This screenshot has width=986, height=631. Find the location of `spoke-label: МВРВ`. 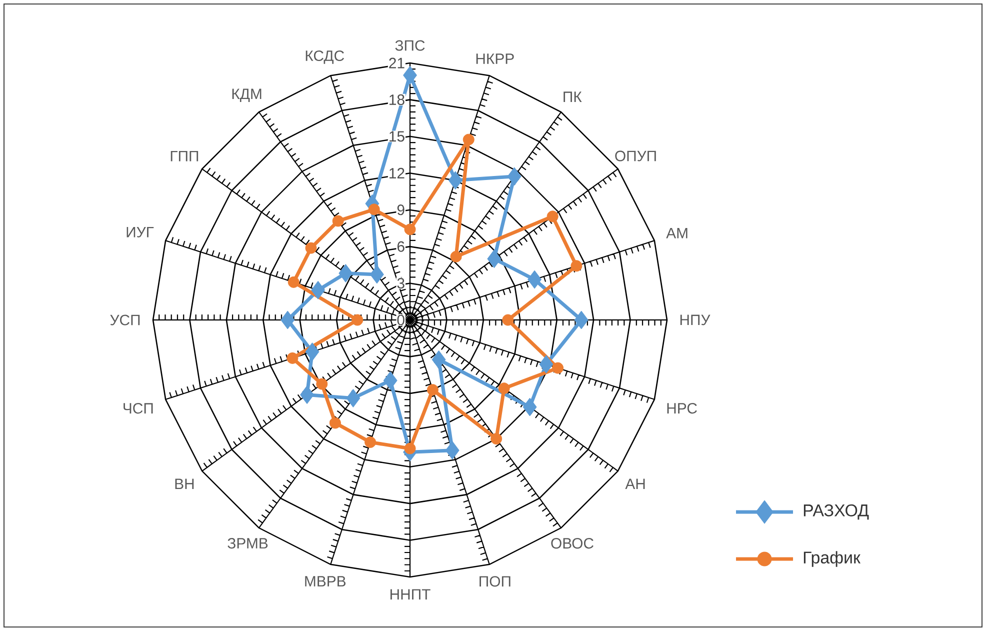

spoke-label: МВРВ is located at coordinates (325, 581).